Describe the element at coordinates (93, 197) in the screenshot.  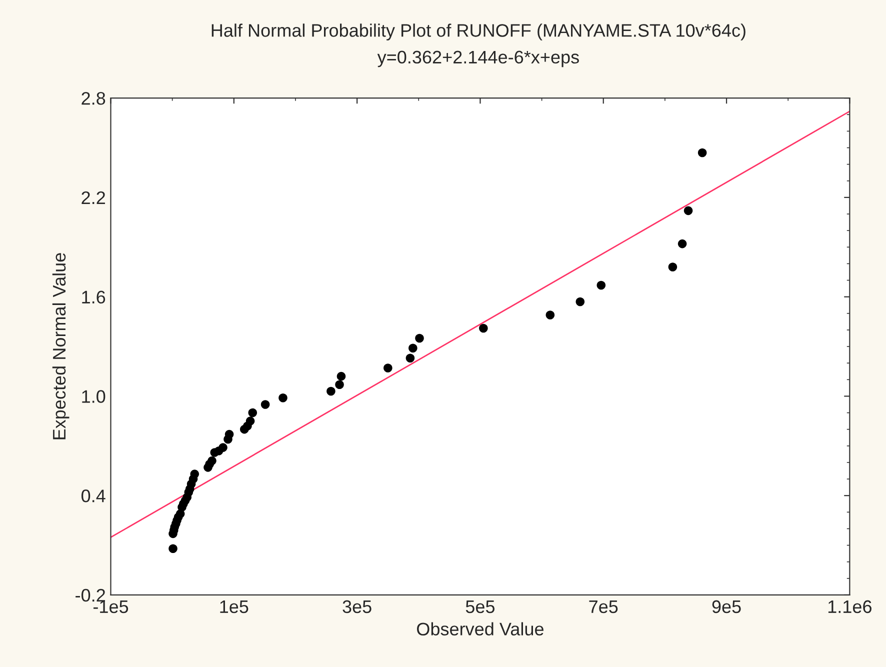
I see `y-tick-label: 2.2` at that location.